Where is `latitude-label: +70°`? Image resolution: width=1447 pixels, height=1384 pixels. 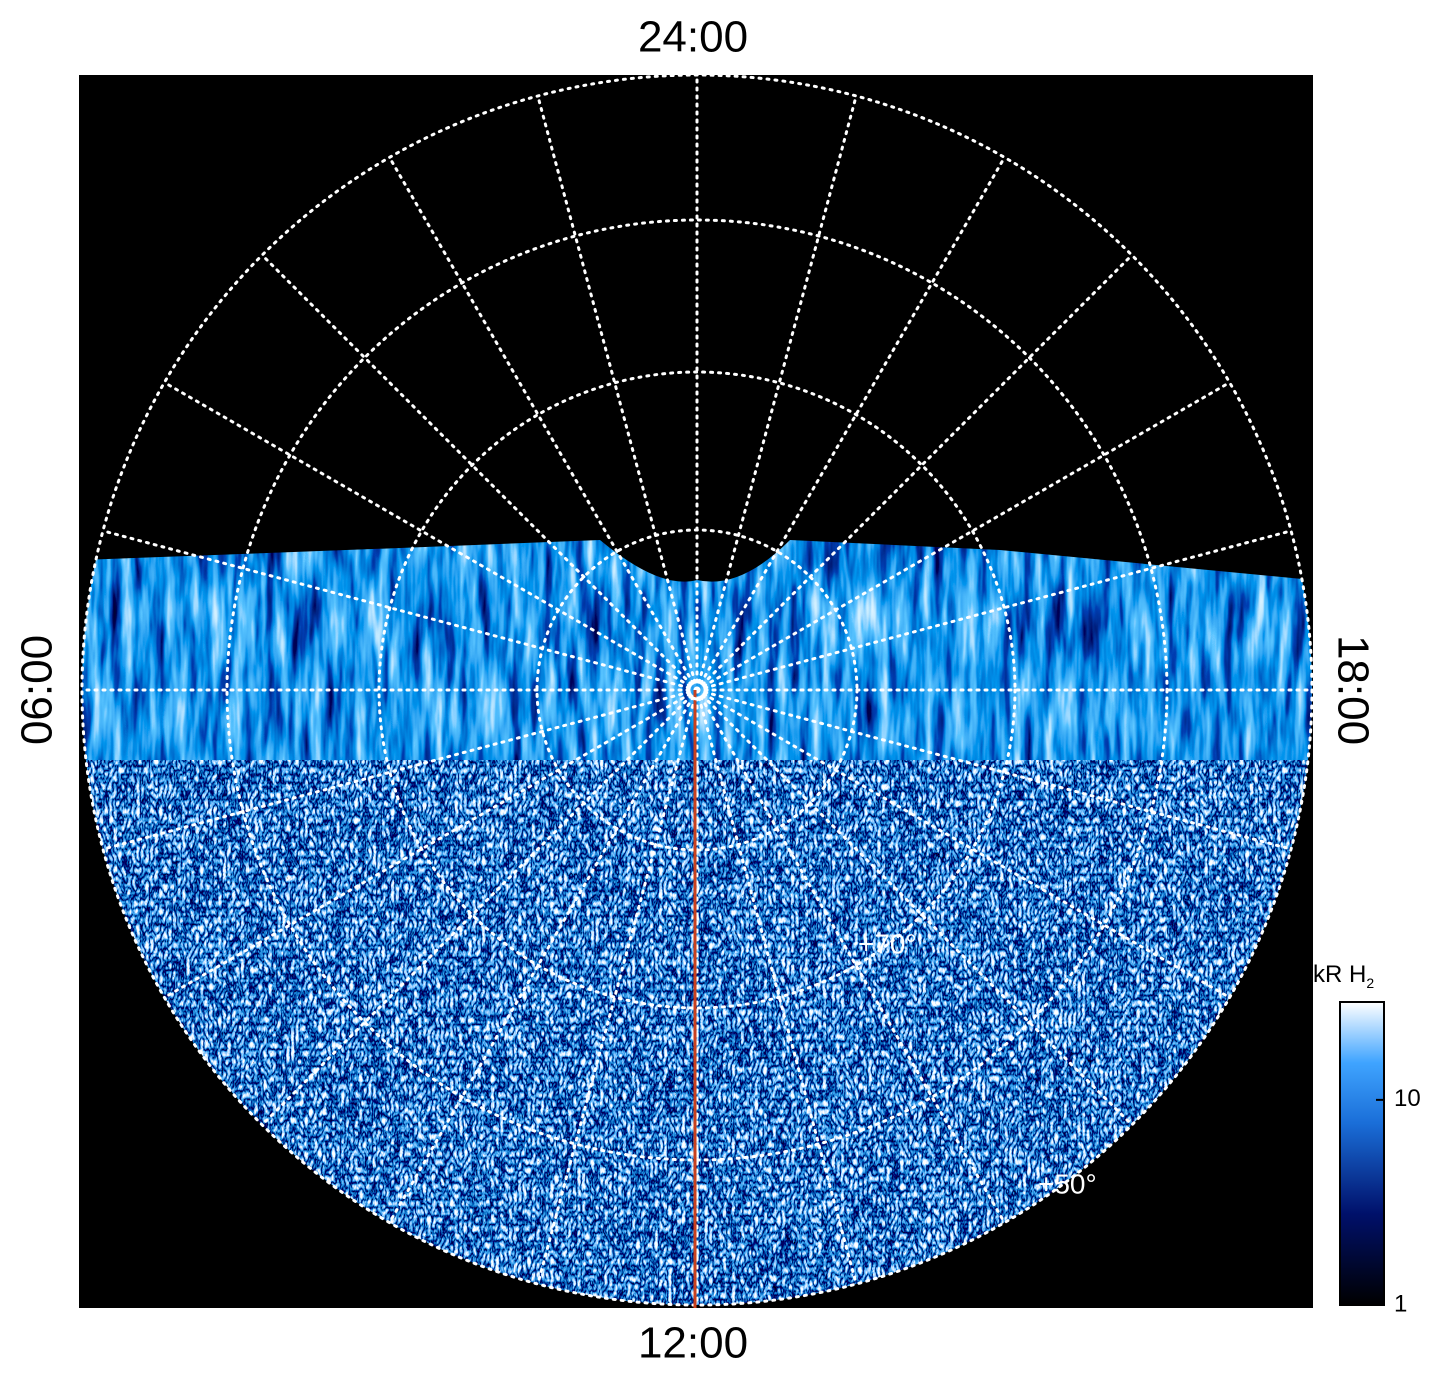 latitude-label: +70° is located at coordinates (887, 943).